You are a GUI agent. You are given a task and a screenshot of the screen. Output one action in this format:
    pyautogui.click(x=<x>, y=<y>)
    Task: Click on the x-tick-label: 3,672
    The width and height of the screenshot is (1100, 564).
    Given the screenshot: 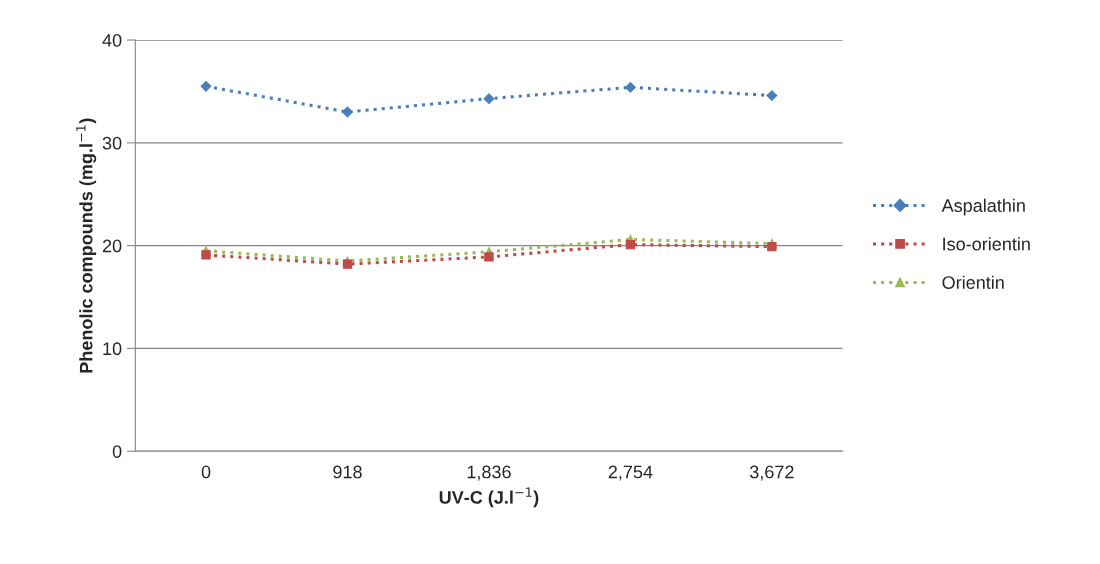 What is the action you would take?
    pyautogui.click(x=771, y=473)
    